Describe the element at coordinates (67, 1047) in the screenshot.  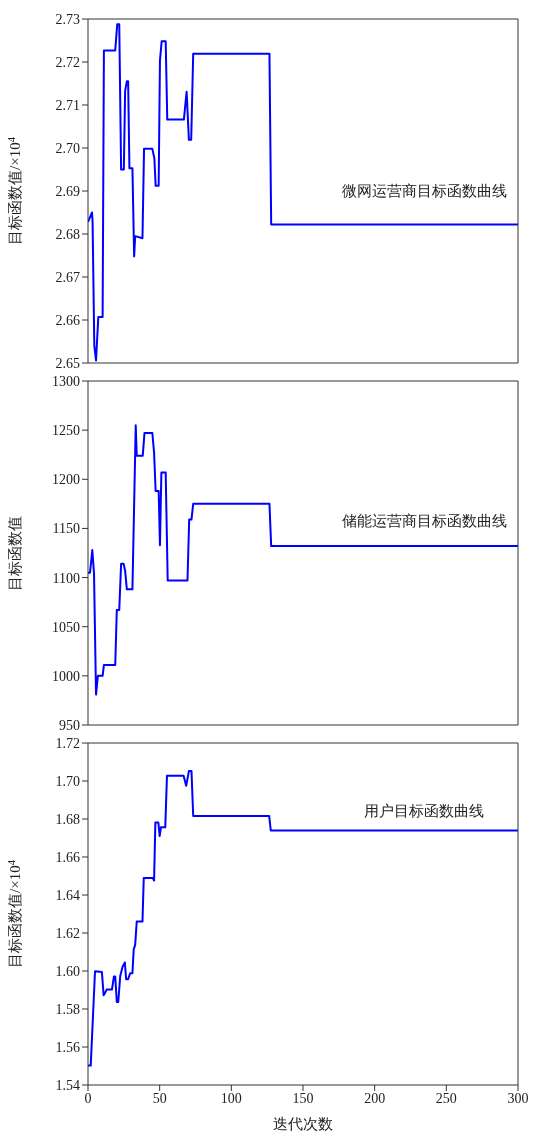
I see `y-tick-label: 1.56` at that location.